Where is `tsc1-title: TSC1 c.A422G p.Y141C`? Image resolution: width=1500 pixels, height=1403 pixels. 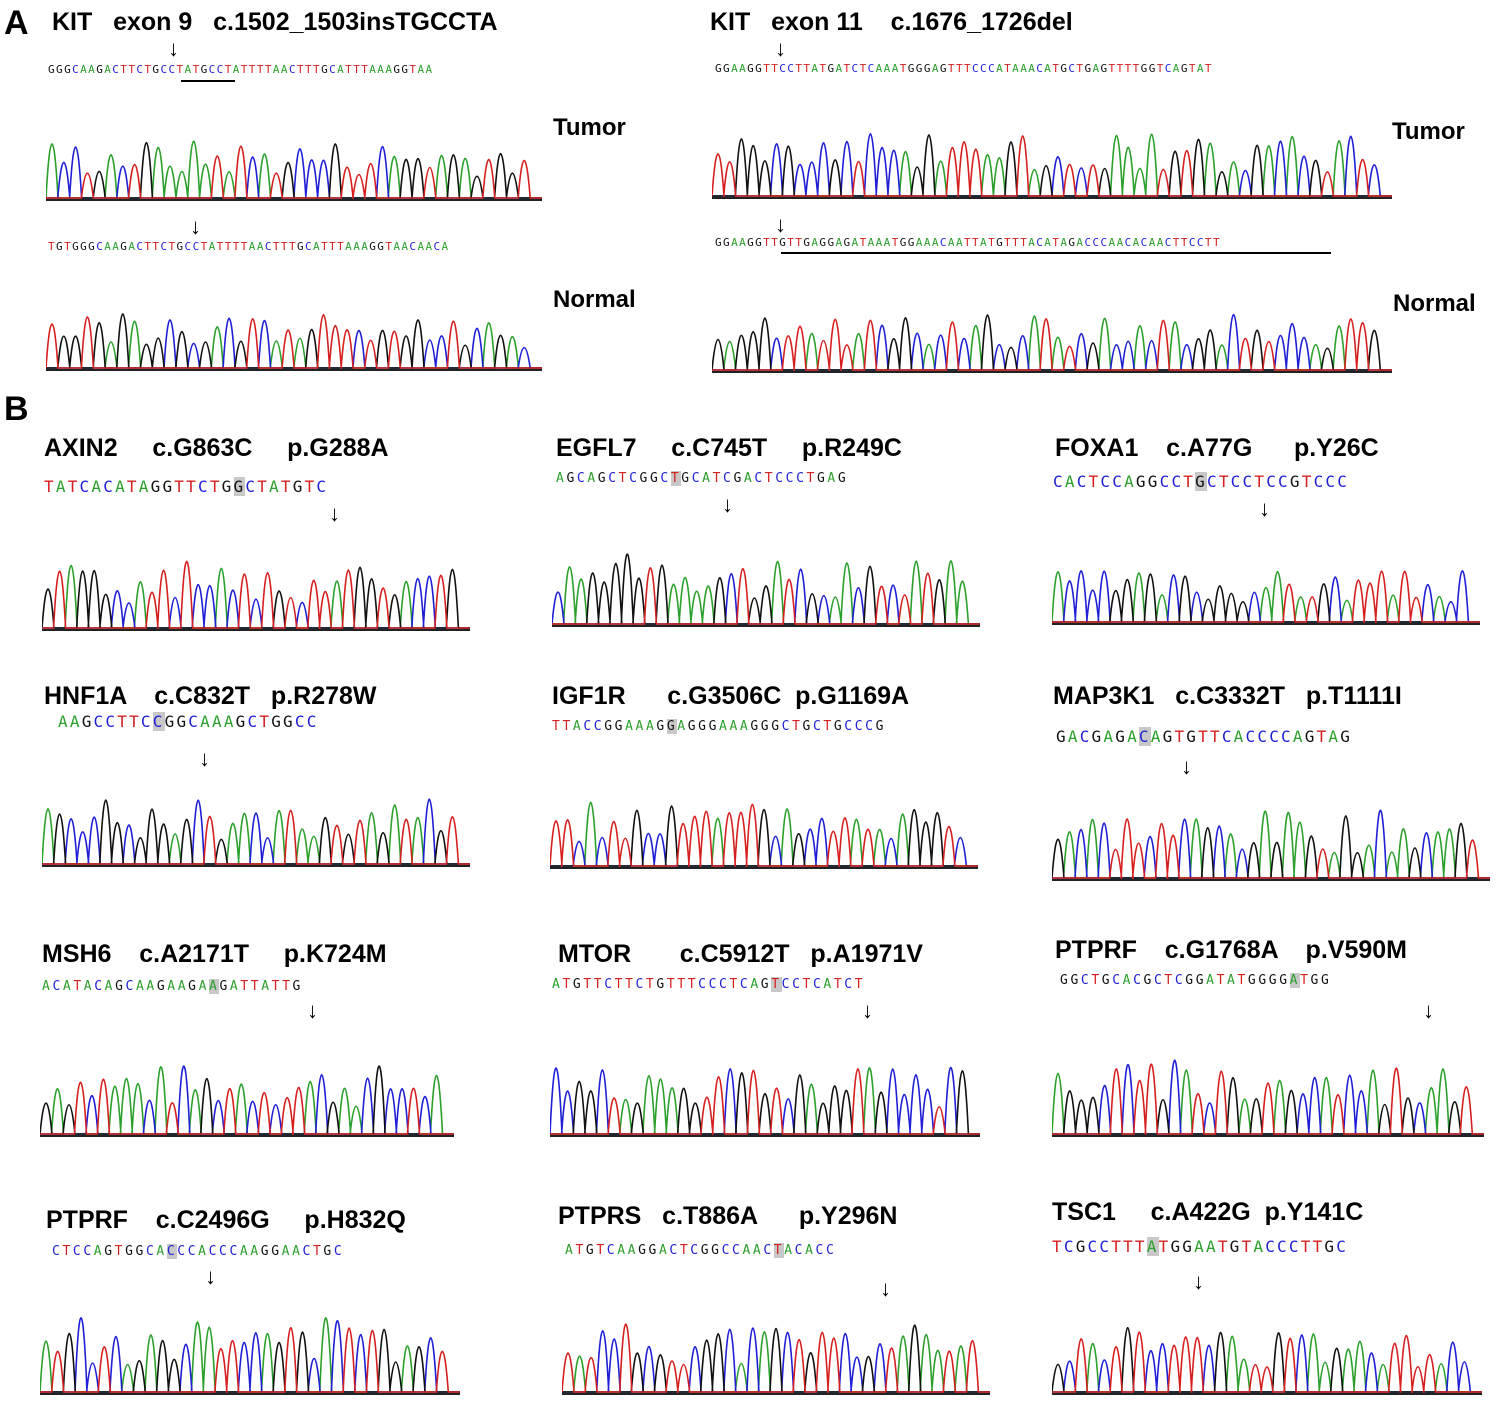
tsc1-title: TSC1 c.A422G p.Y141C is located at coordinates (1208, 1212).